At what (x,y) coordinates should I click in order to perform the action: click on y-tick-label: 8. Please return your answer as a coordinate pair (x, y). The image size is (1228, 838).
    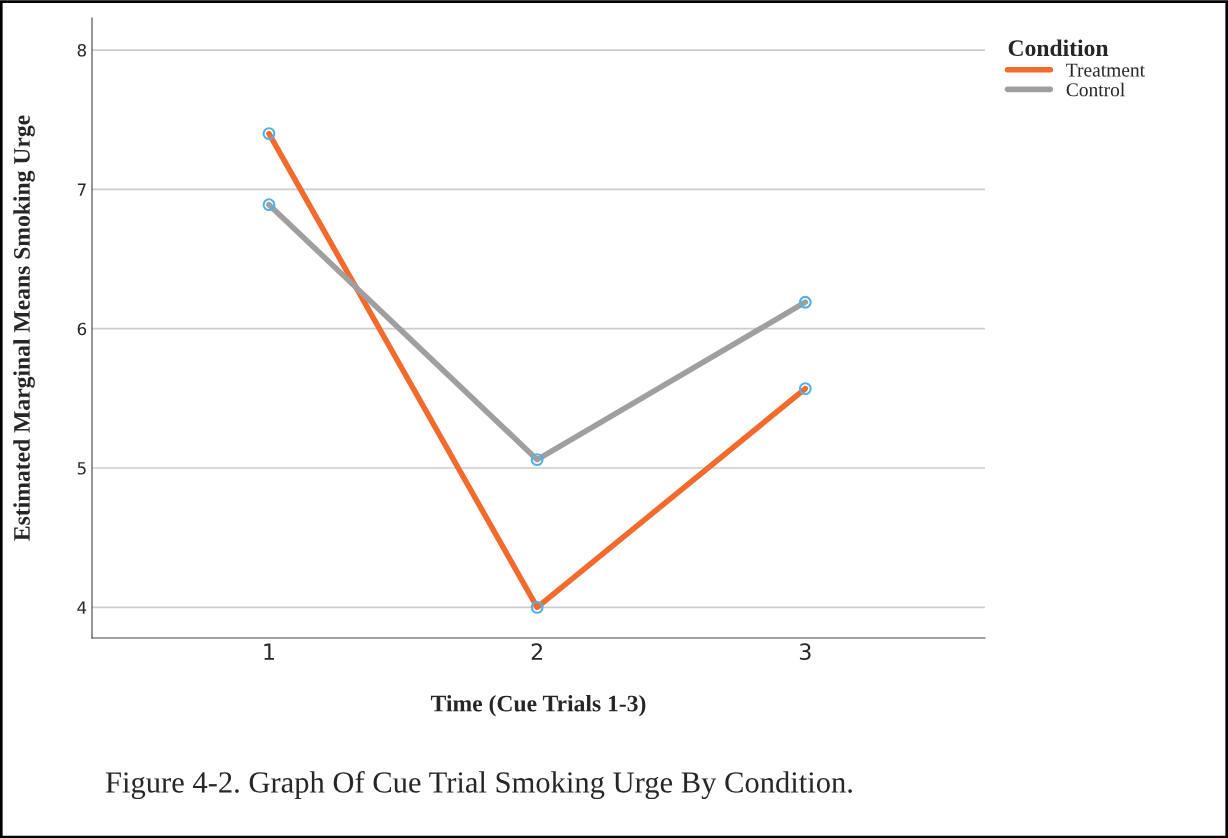
    Looking at the image, I should click on (81, 50).